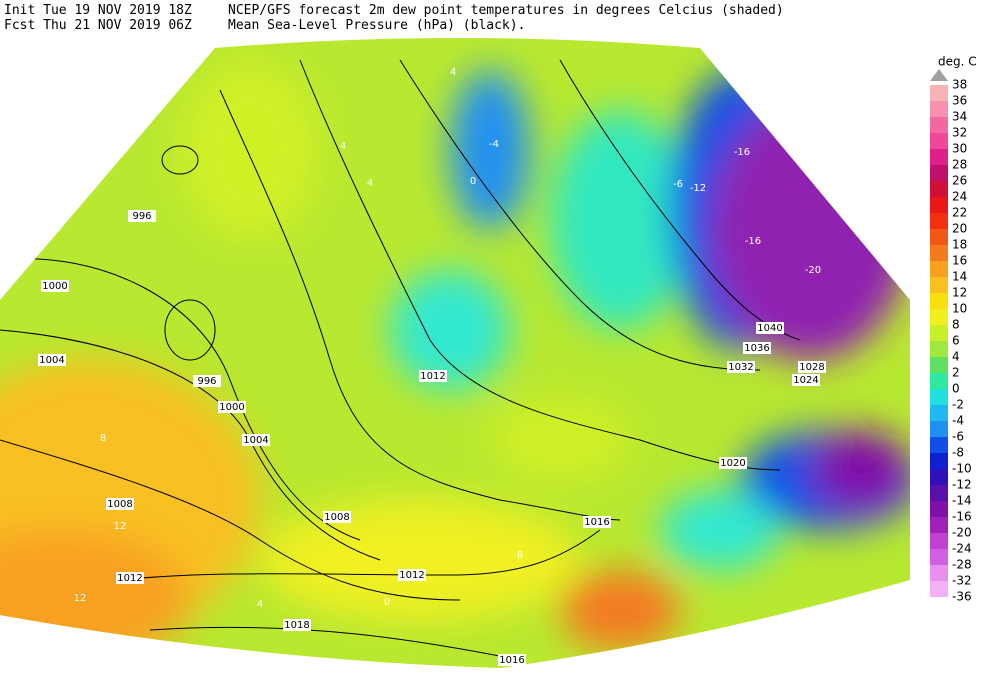  What do you see at coordinates (959, 101) in the screenshot?
I see `legend-label: 36` at bounding box center [959, 101].